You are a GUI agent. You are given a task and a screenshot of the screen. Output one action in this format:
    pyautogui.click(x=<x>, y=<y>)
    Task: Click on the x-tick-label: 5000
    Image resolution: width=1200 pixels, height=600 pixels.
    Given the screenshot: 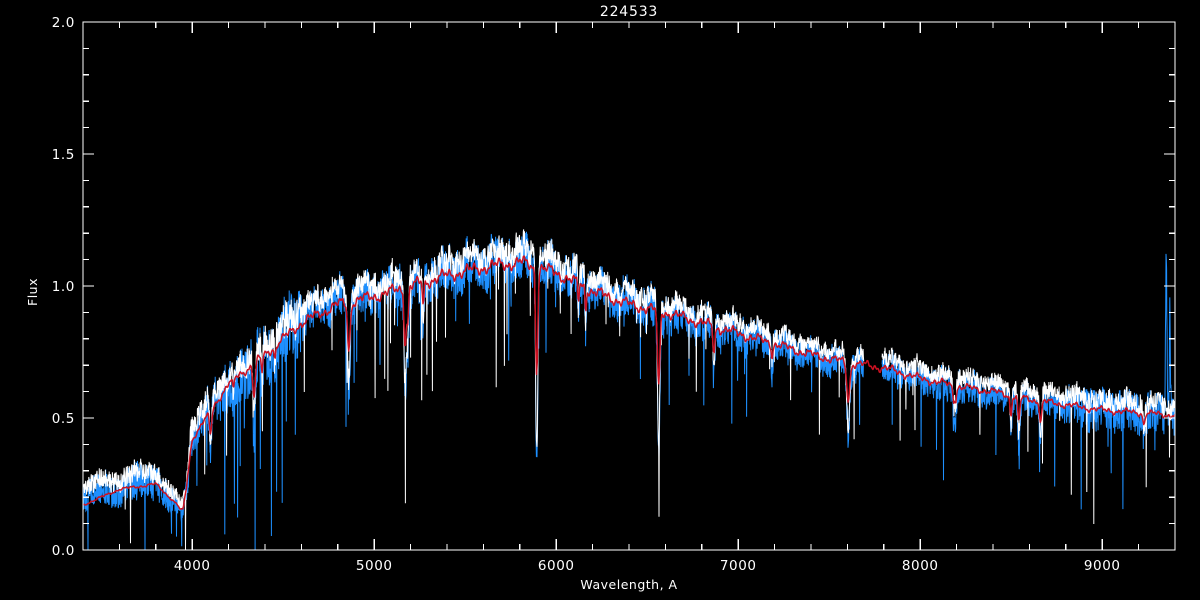 What is the action you would take?
    pyautogui.click(x=374, y=566)
    